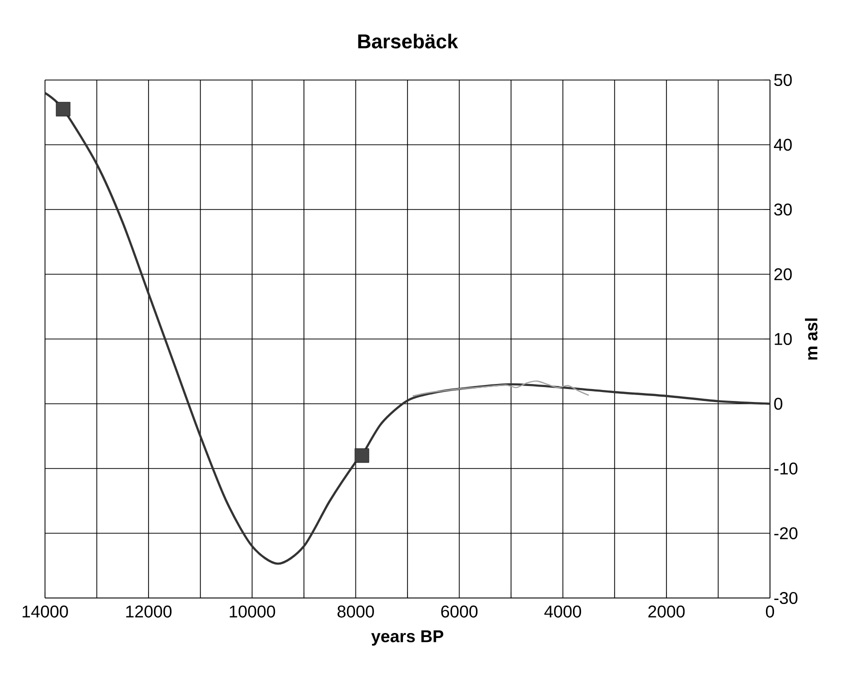  Describe the element at coordinates (778, 404) in the screenshot. I see `y-tick-label: 0` at that location.